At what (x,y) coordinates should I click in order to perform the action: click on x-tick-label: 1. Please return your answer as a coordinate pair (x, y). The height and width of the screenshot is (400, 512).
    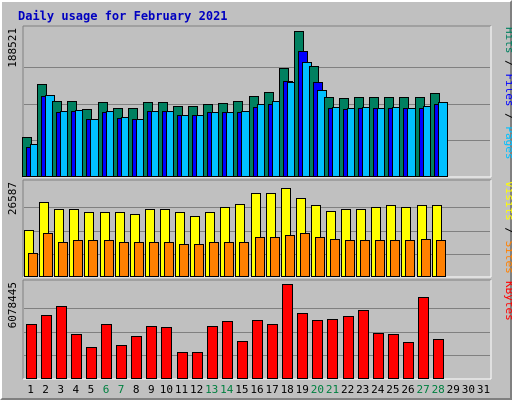
    Looking at the image, I should click on (30, 389).